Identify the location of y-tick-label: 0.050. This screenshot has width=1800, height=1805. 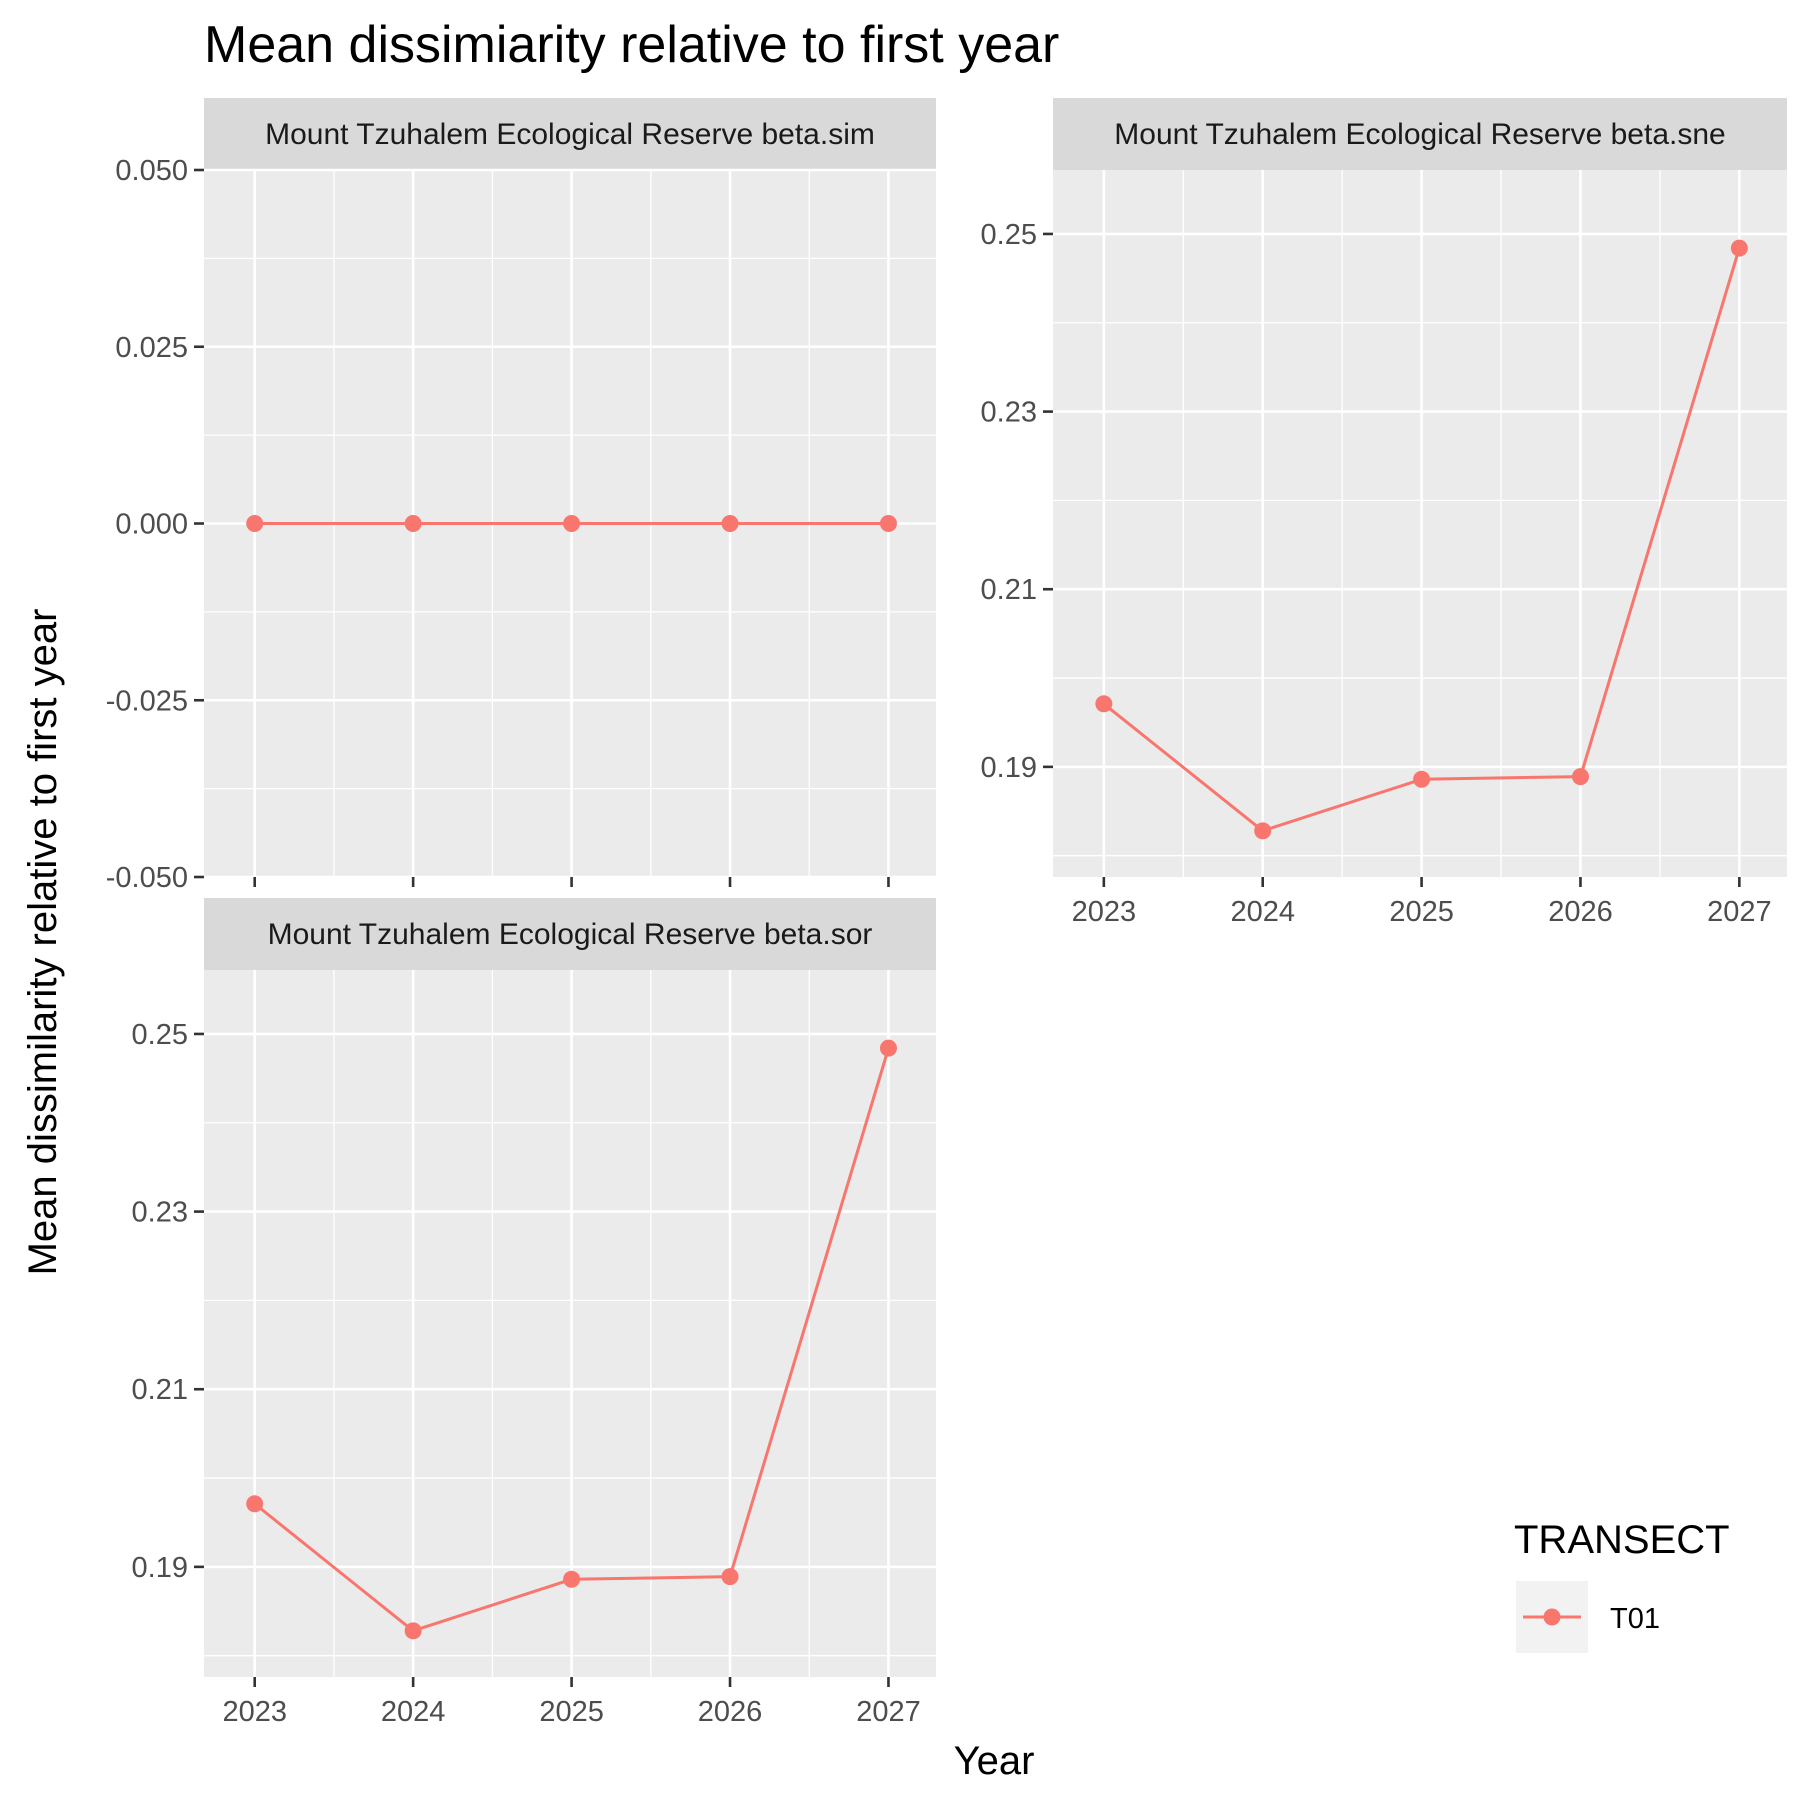
(151, 171).